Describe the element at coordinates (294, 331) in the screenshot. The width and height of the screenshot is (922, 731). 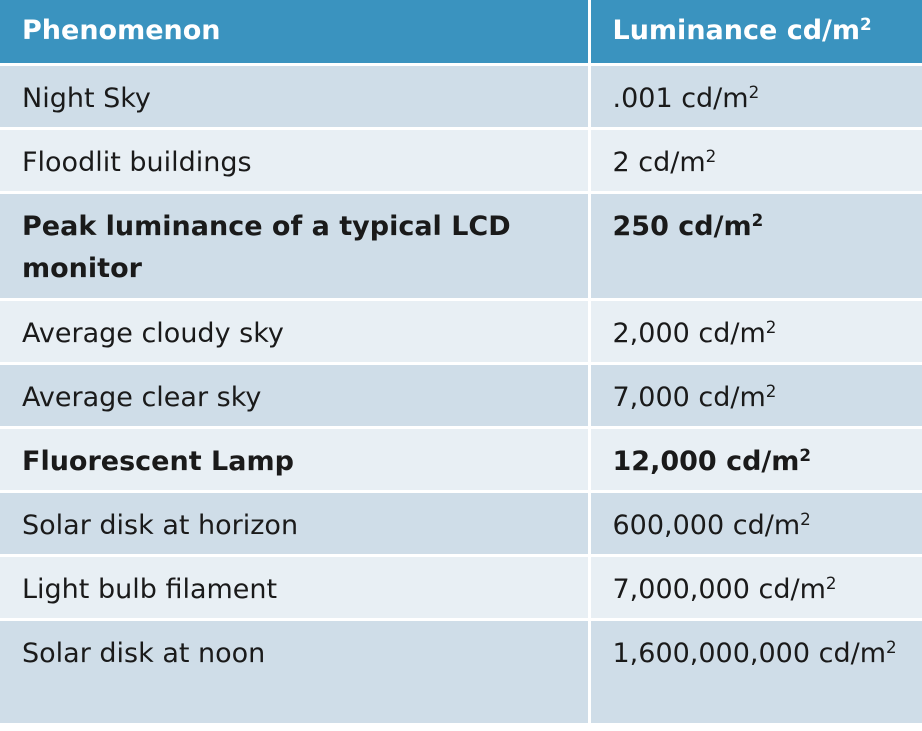
I see `phenomenon-cell: Average cloudy sky` at that location.